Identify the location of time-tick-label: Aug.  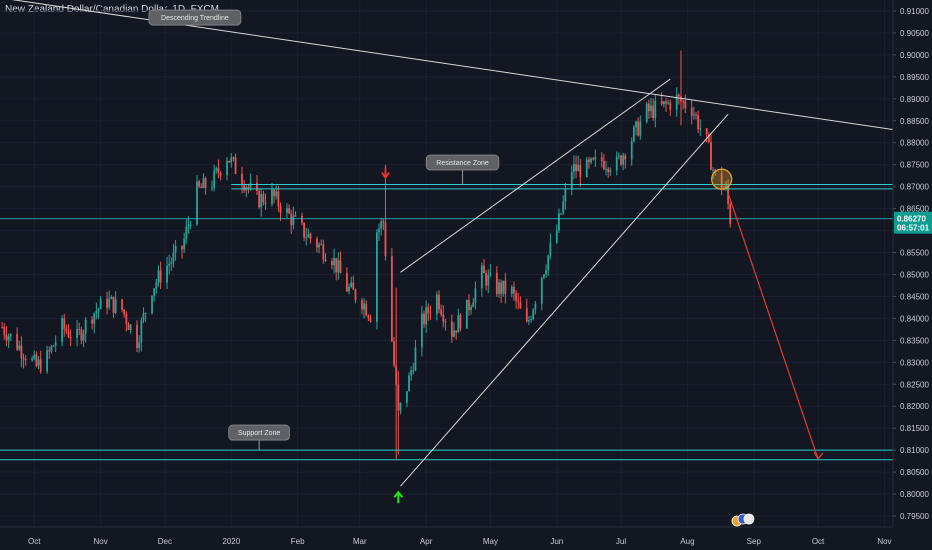
(687, 541).